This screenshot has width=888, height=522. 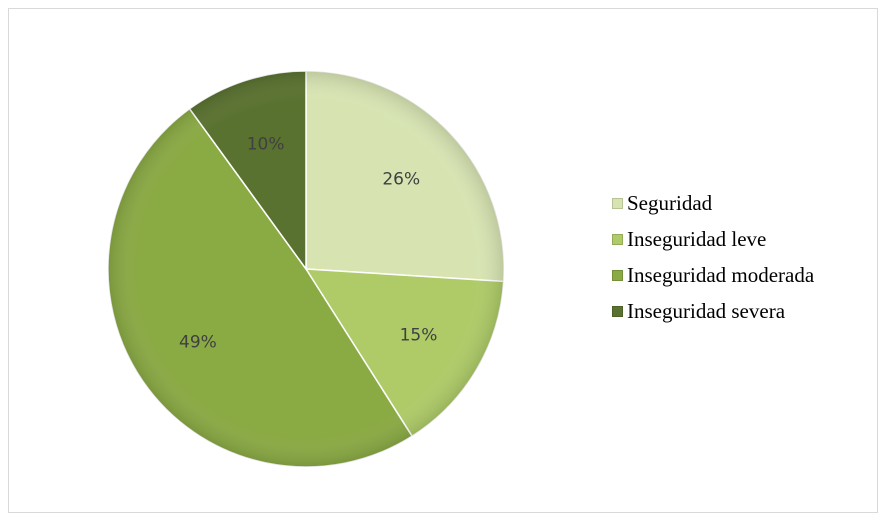 I want to click on legend-item-inseguridad-moderada: Inseguridad moderada, so click(x=713, y=275).